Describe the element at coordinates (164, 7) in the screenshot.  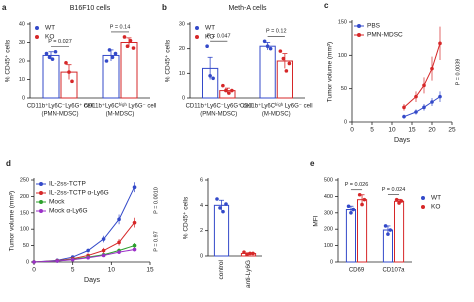
I see `panel-letter: b` at that location.